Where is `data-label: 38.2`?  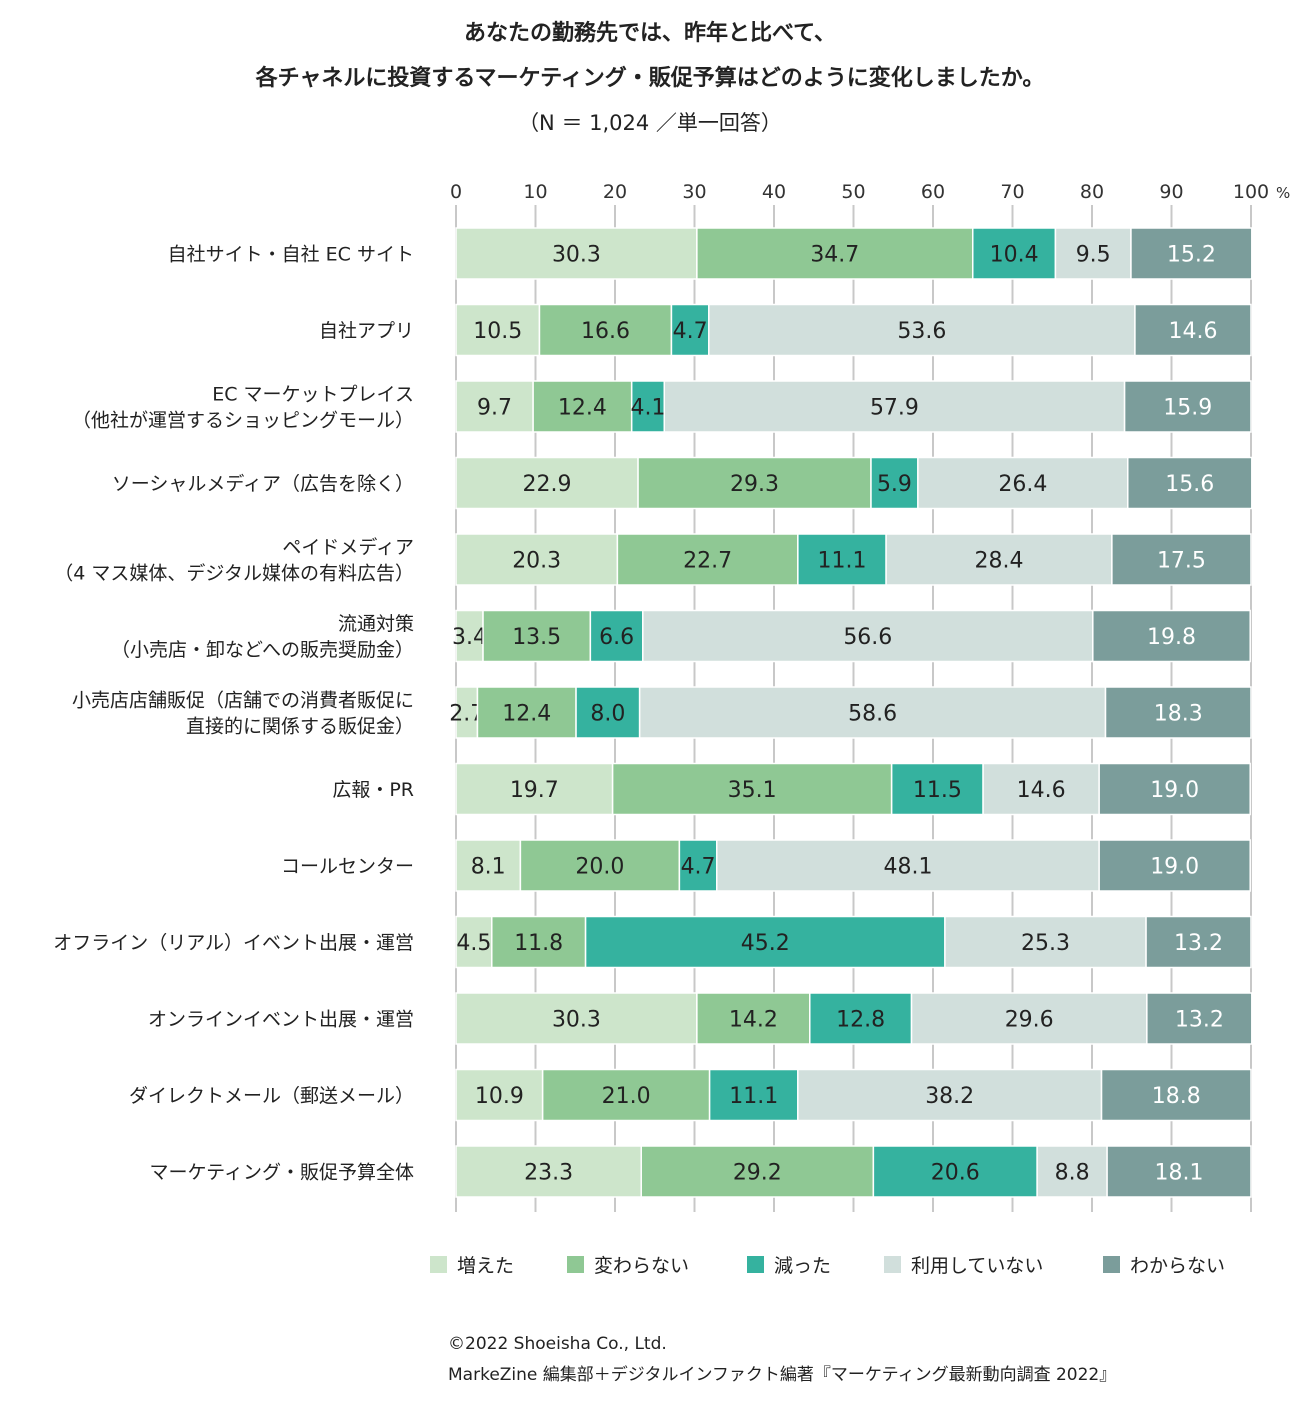 data-label: 38.2 is located at coordinates (949, 1096).